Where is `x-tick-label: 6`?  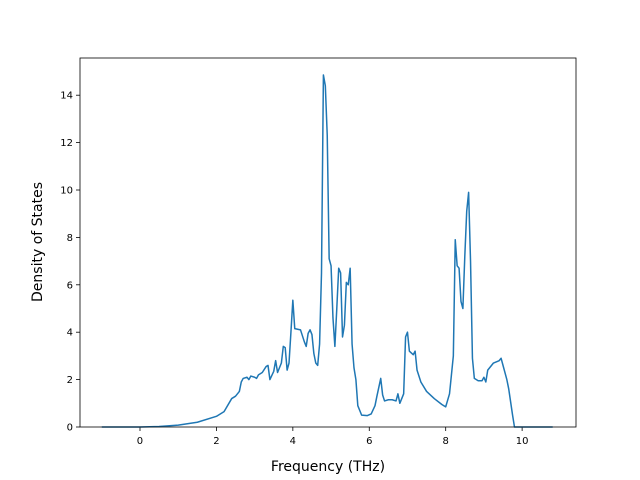 x-tick-label: 6 is located at coordinates (369, 441).